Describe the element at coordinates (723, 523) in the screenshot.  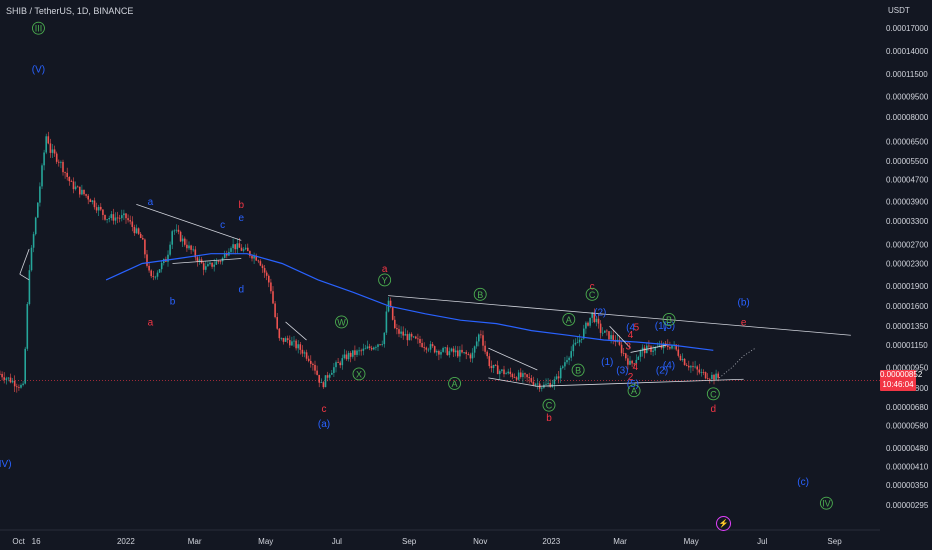
I see `lightning-icon: ⚡` at that location.